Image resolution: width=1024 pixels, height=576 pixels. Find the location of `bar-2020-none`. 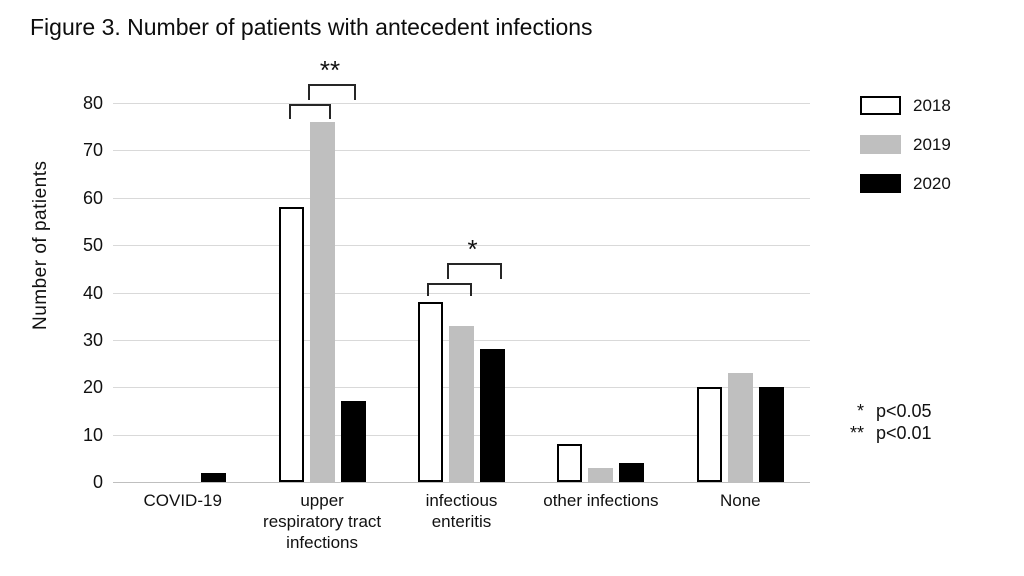

bar-2020-none is located at coordinates (771, 434).